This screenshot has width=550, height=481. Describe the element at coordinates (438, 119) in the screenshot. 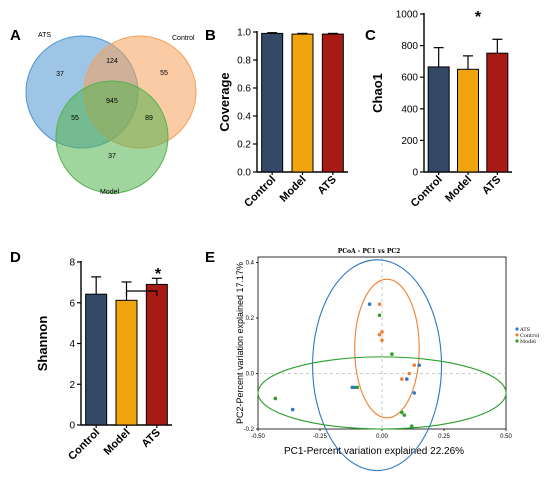

I see `chao1-bar-control` at that location.